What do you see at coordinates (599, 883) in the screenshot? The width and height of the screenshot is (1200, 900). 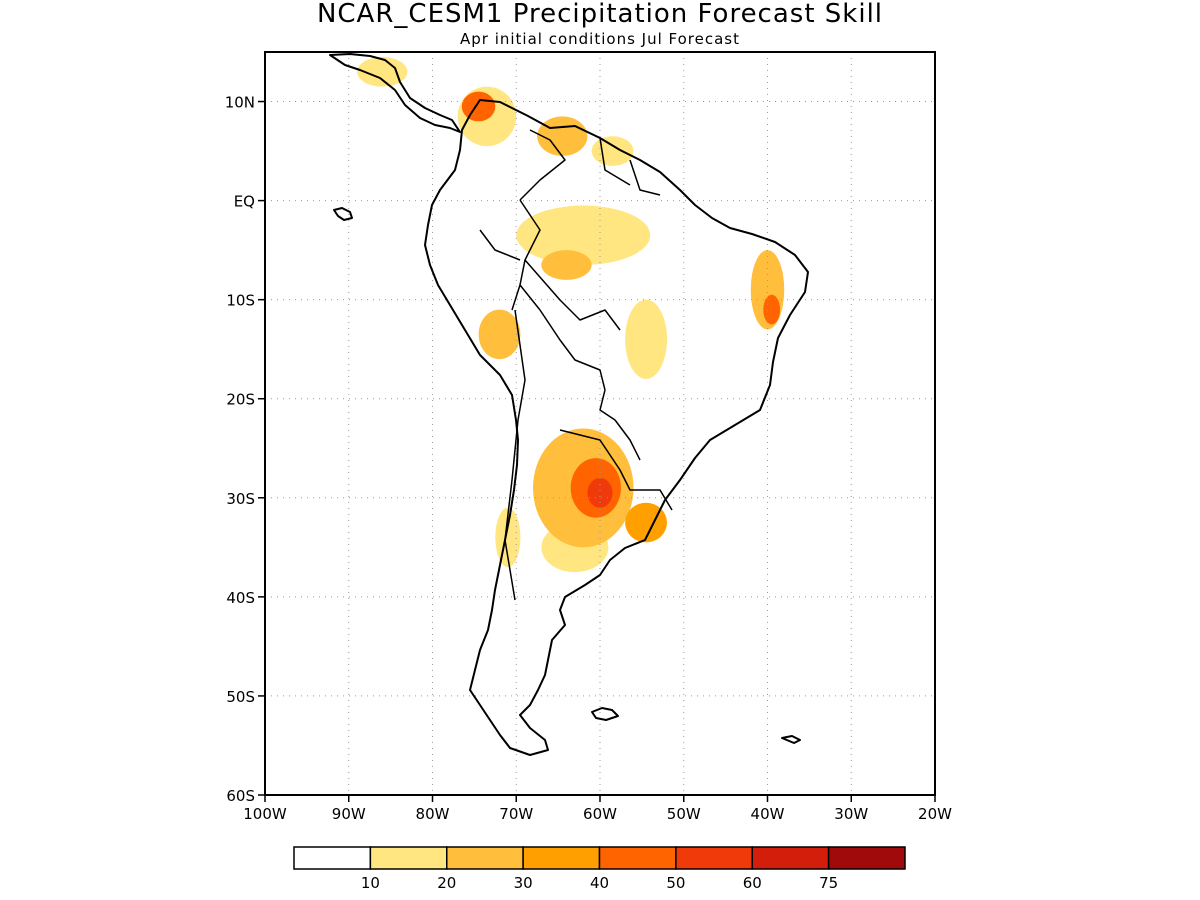 I see `colorbar-label: 40` at bounding box center [599, 883].